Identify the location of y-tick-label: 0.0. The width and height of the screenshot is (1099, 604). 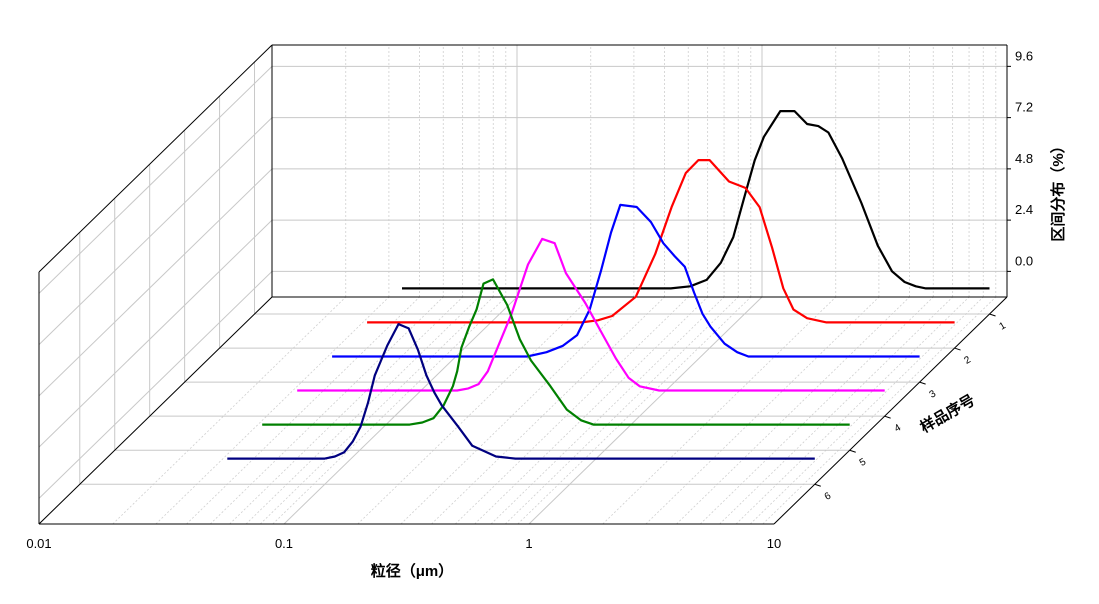
(1024, 260).